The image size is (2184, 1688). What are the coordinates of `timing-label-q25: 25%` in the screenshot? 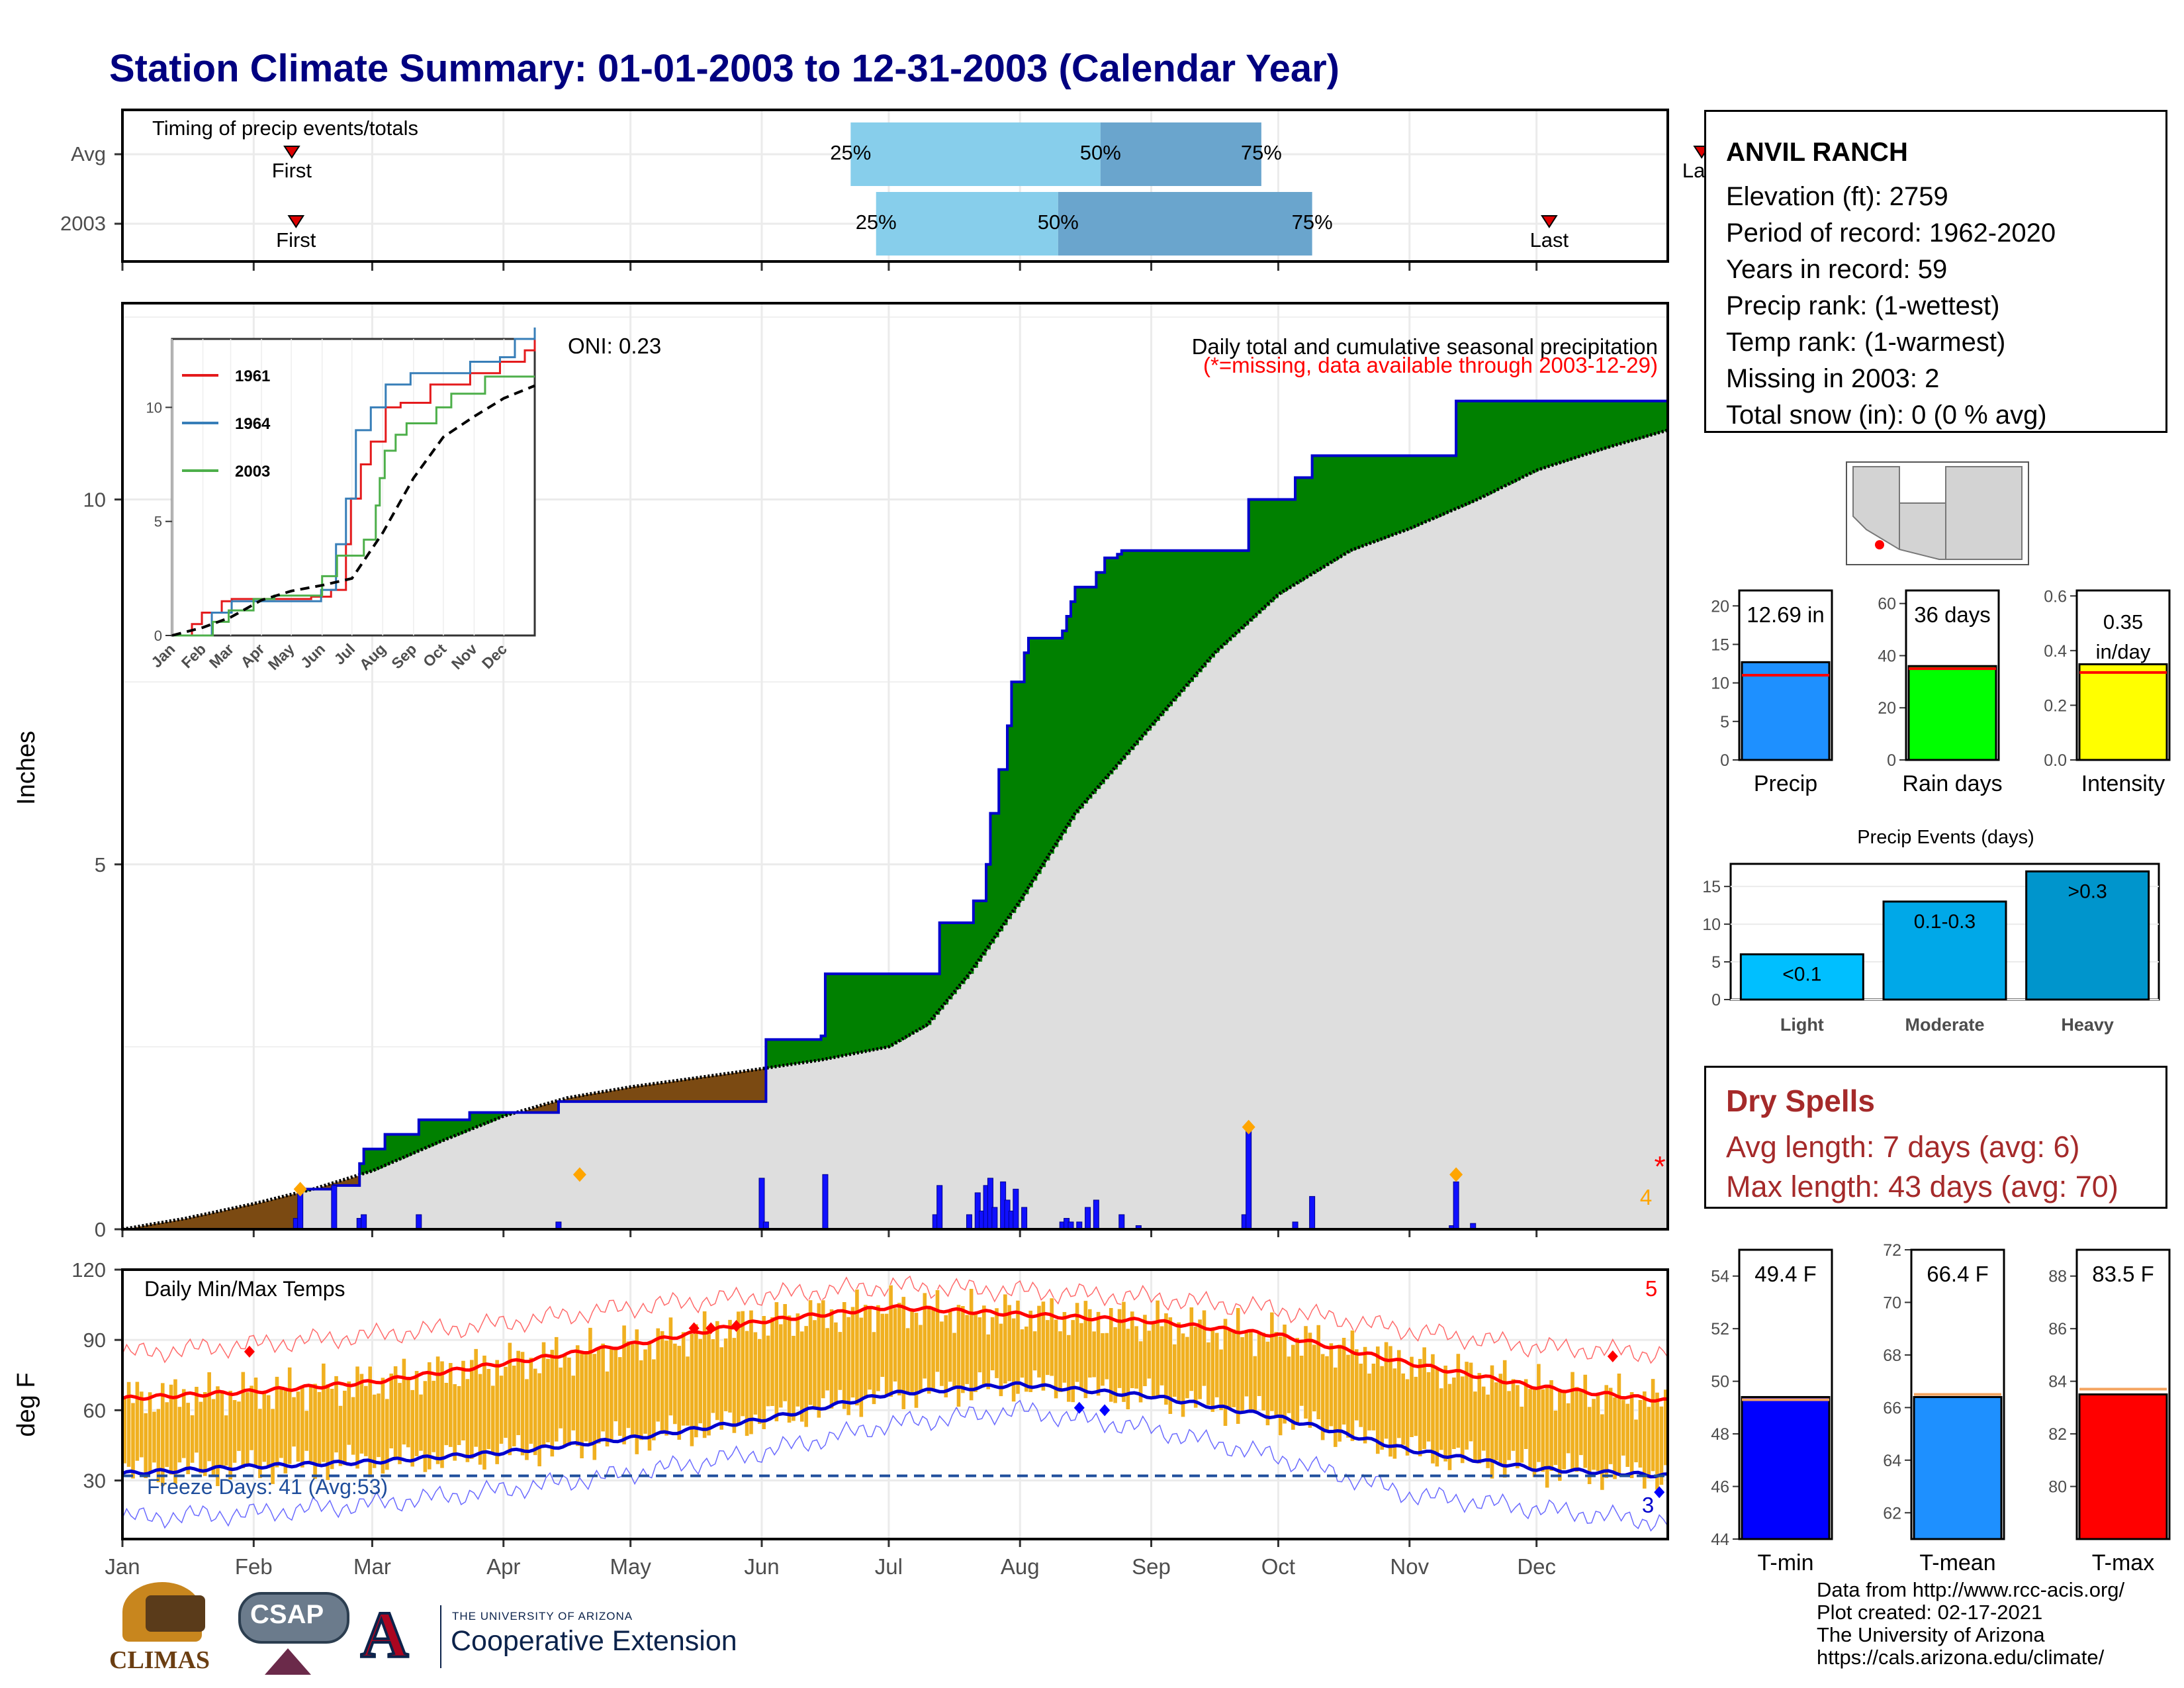 It's located at (850, 152).